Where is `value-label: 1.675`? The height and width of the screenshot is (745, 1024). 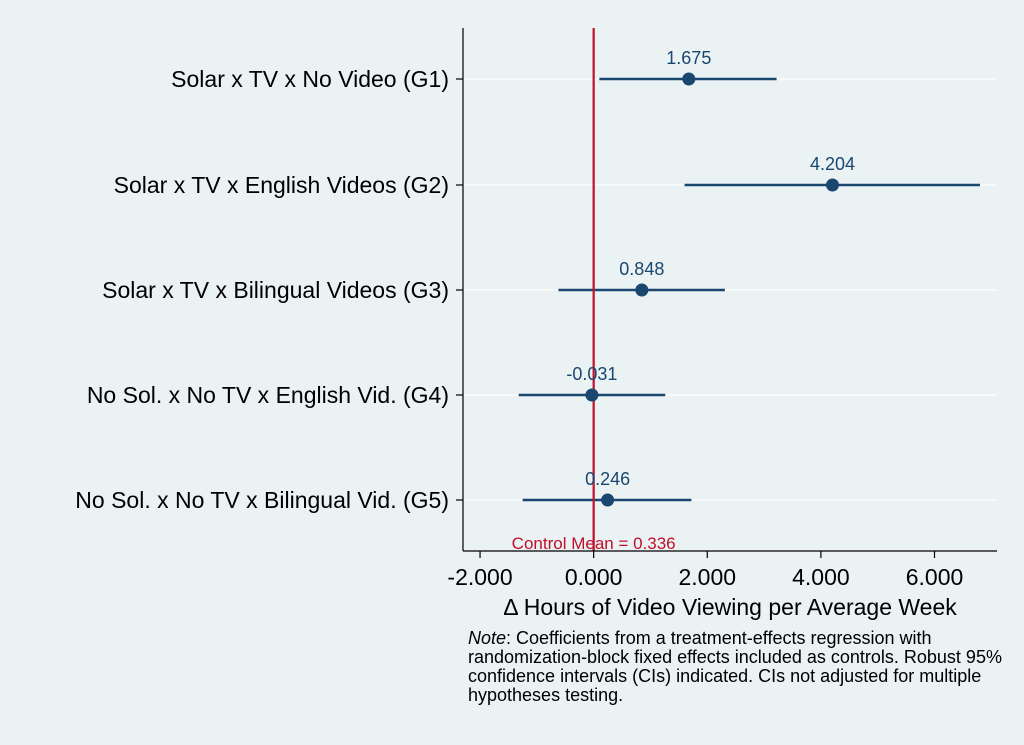
value-label: 1.675 is located at coordinates (688, 58).